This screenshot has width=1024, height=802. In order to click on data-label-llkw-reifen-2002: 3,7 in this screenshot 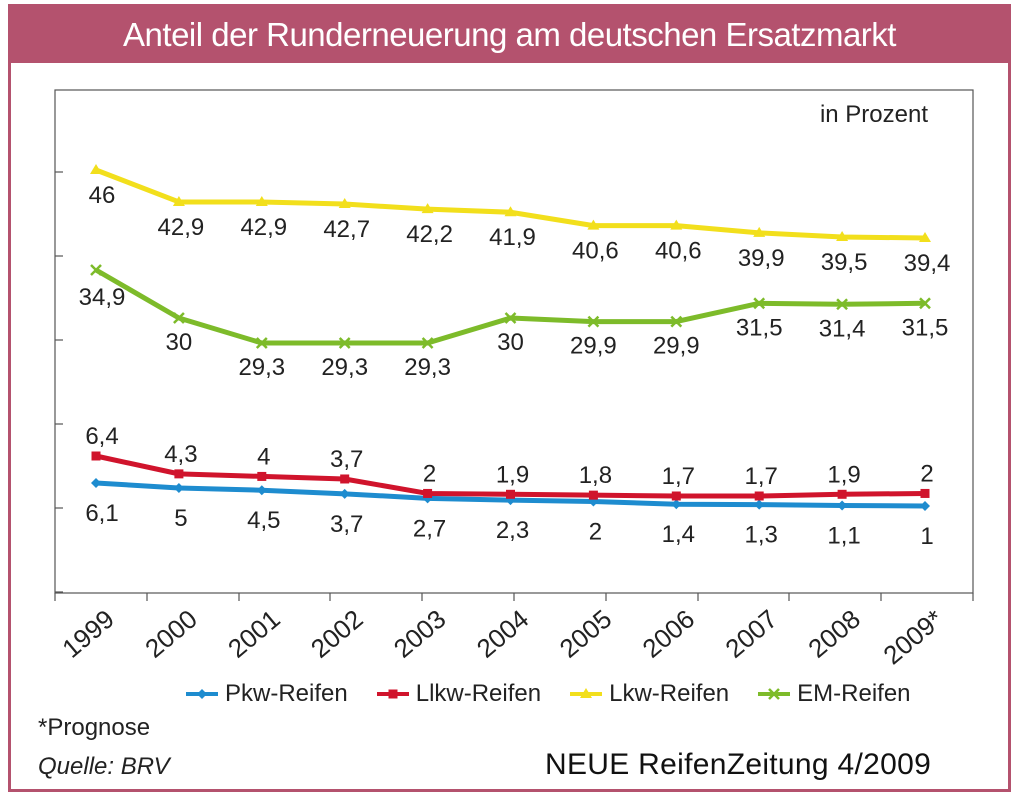, I will do `click(346, 459)`.